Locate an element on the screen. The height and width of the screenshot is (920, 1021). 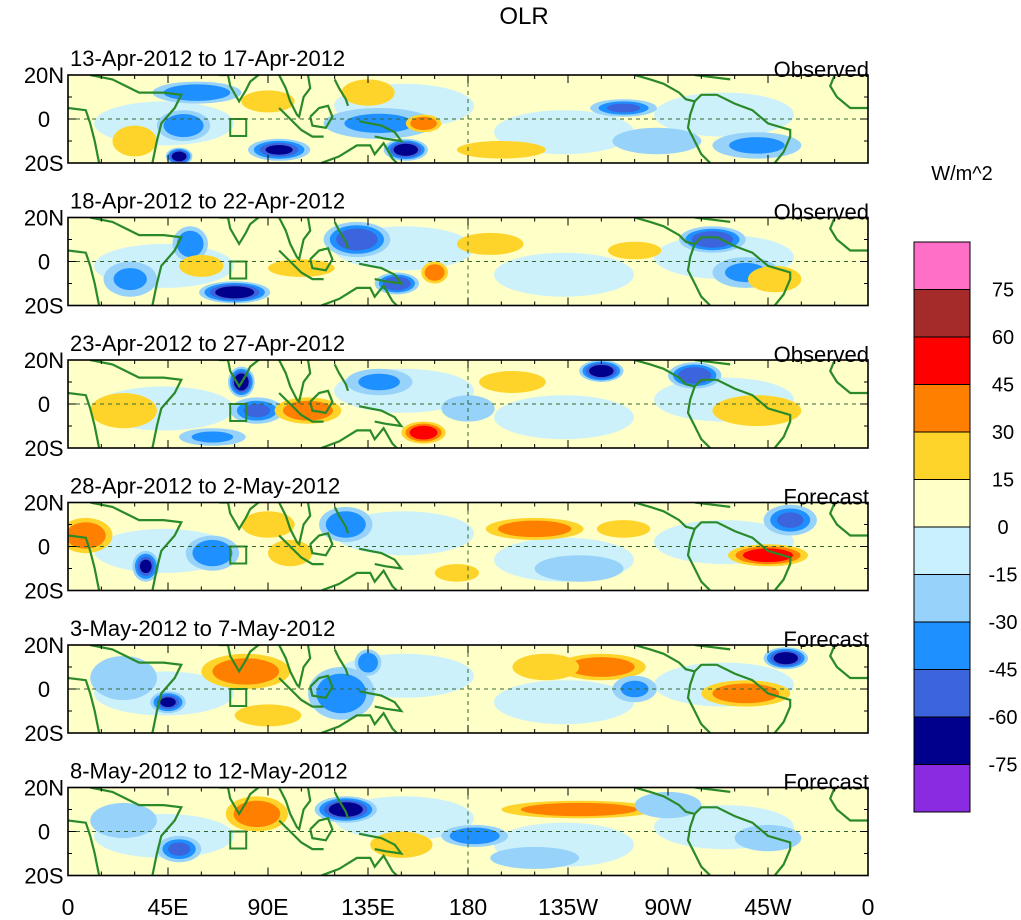
longitude-label: 90W is located at coordinates (668, 907).